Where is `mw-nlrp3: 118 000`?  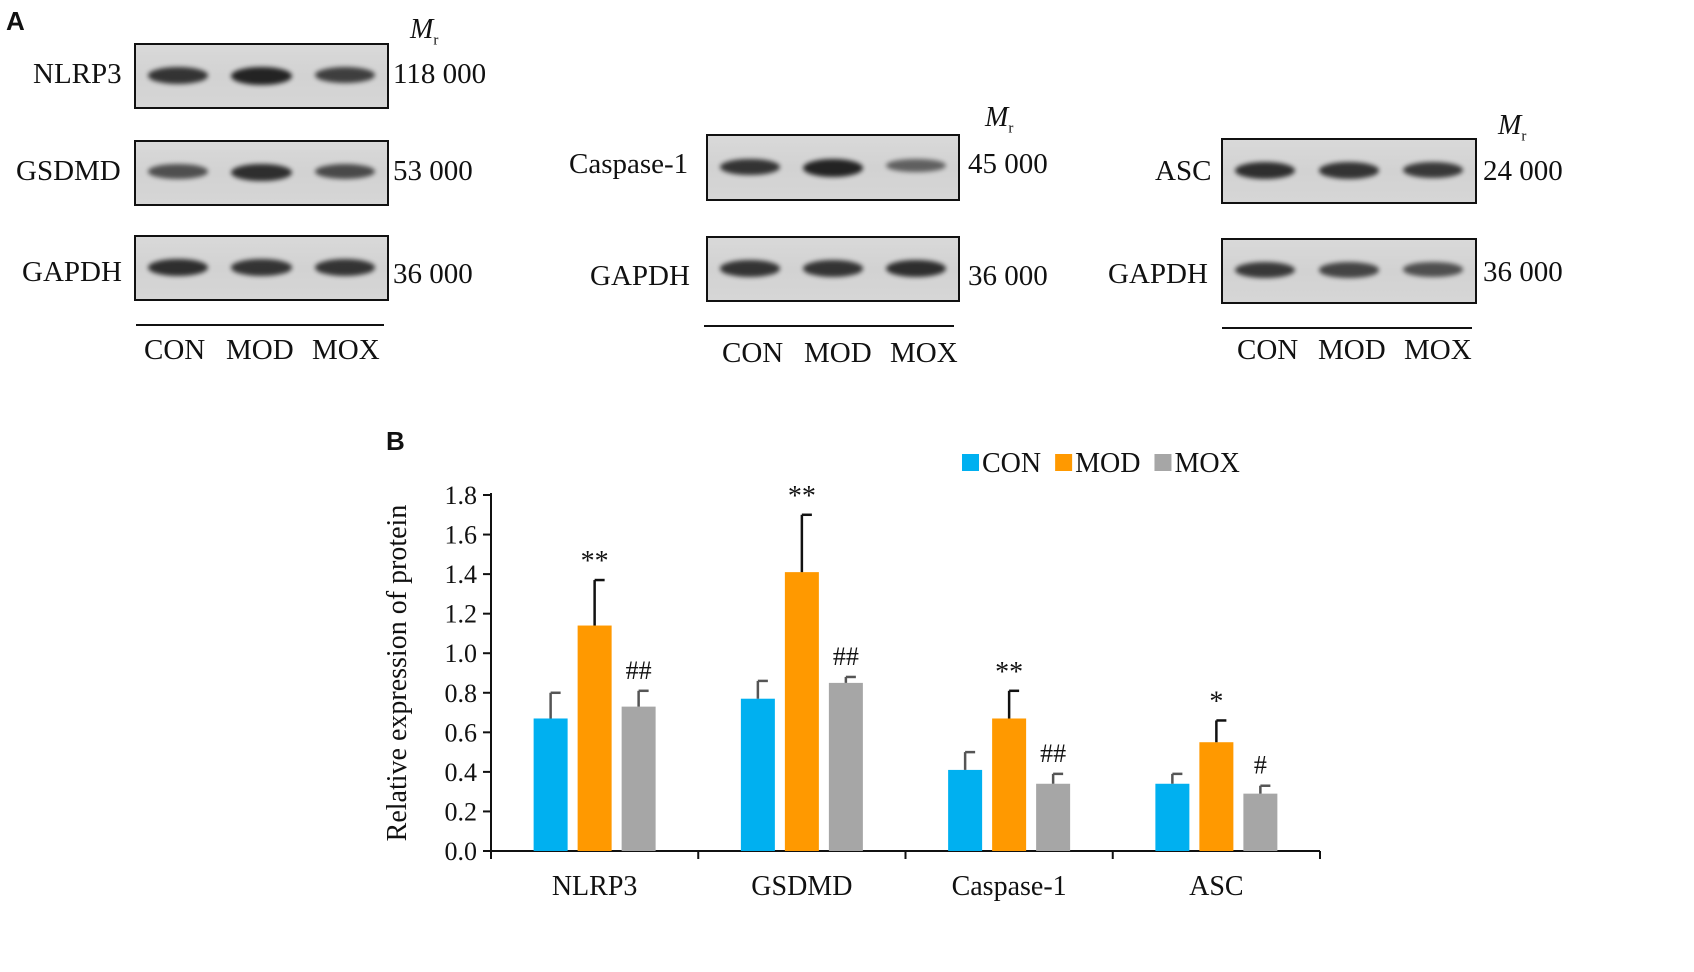
mw-nlrp3: 118 000 is located at coordinates (440, 74).